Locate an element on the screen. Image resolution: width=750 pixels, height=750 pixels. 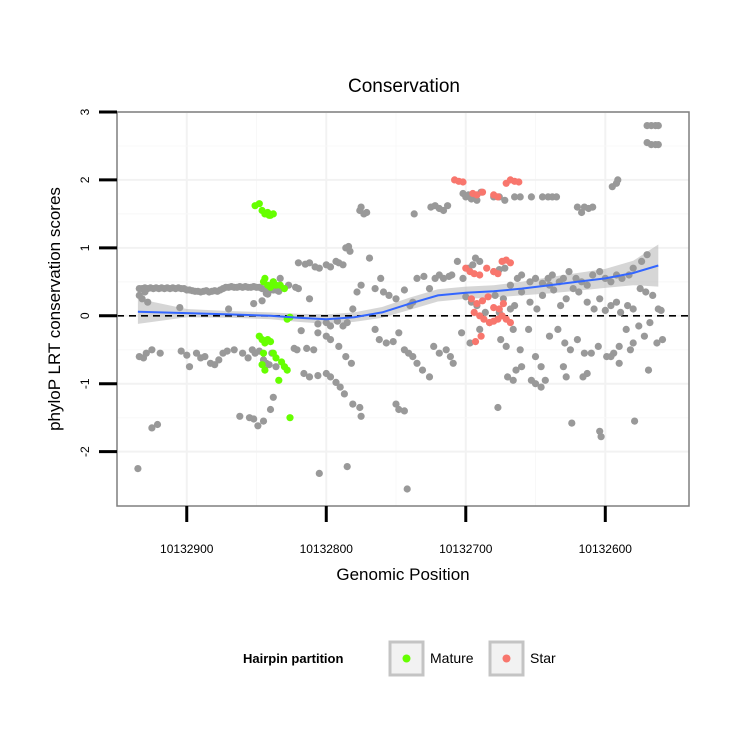
y-axis: -2 -1 0 1 2 3 is located at coordinates (97, 282).